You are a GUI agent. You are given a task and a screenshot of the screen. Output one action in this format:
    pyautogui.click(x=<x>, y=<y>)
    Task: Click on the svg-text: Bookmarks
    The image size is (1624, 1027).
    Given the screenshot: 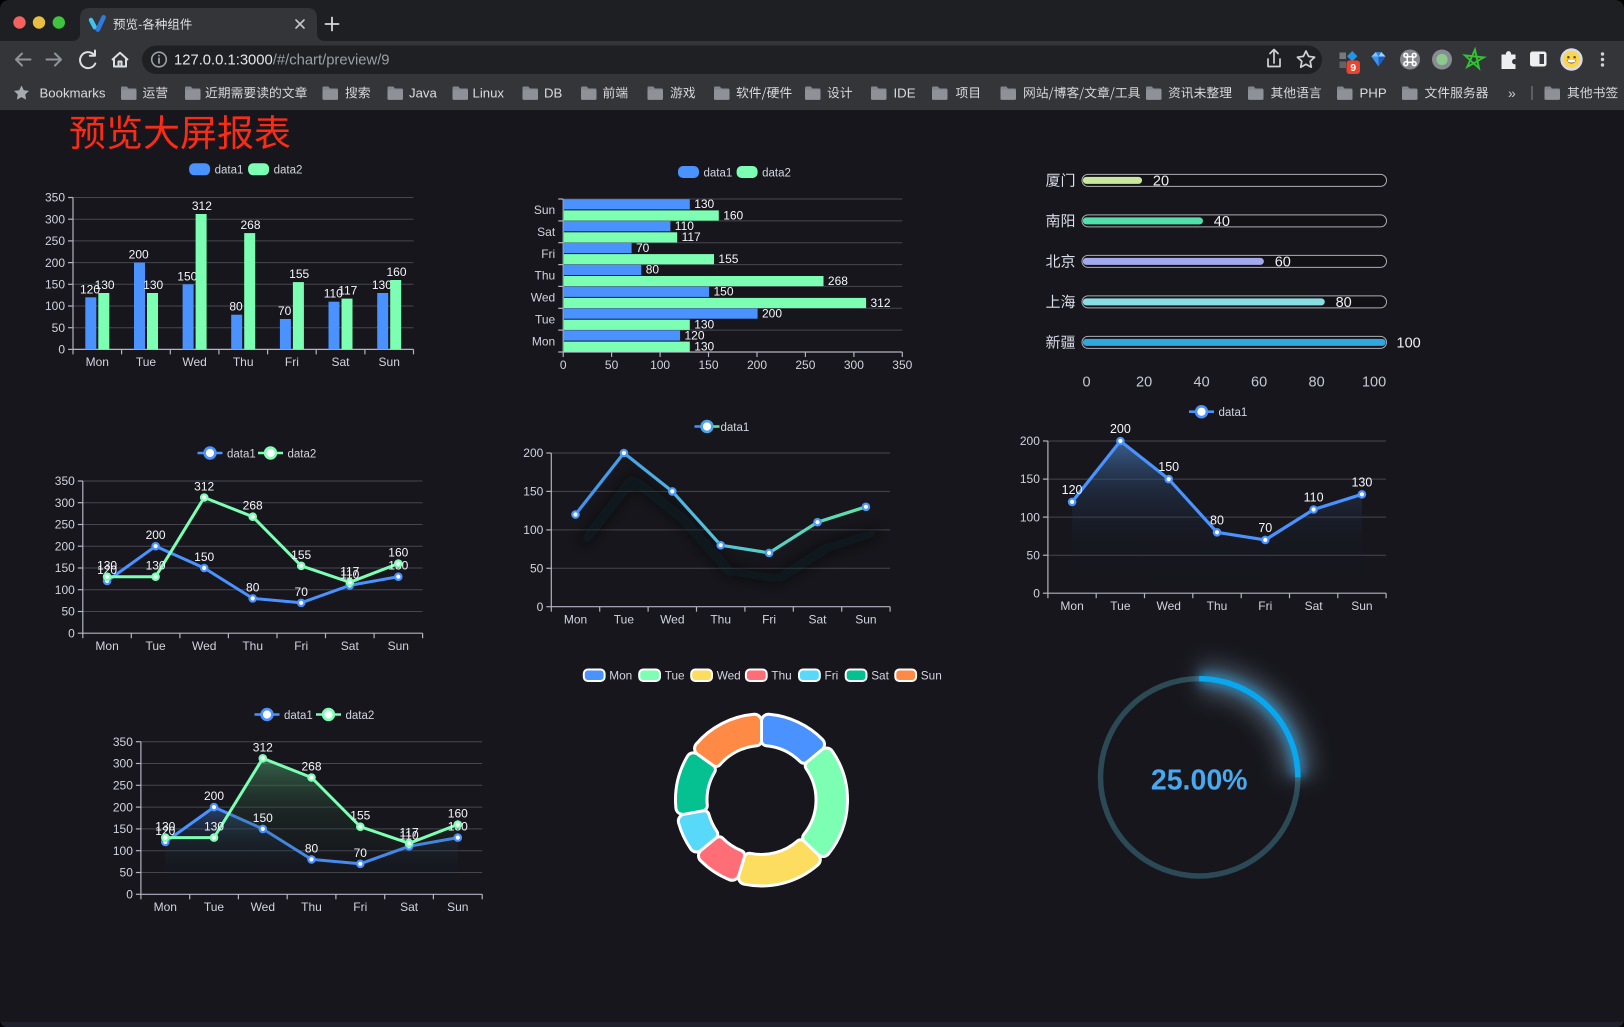 What is the action you would take?
    pyautogui.click(x=73, y=93)
    